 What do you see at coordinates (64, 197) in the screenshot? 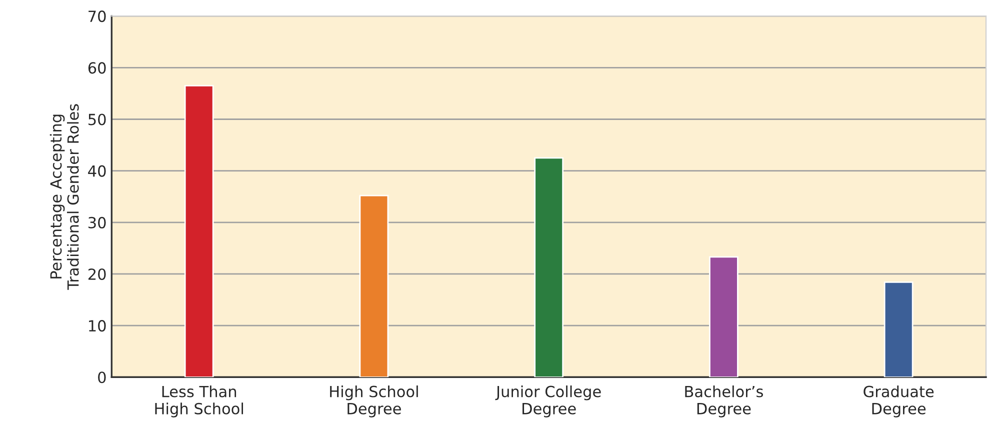
I see `y-axis-title: Percentage Accepting Traditional Gender Roles` at bounding box center [64, 197].